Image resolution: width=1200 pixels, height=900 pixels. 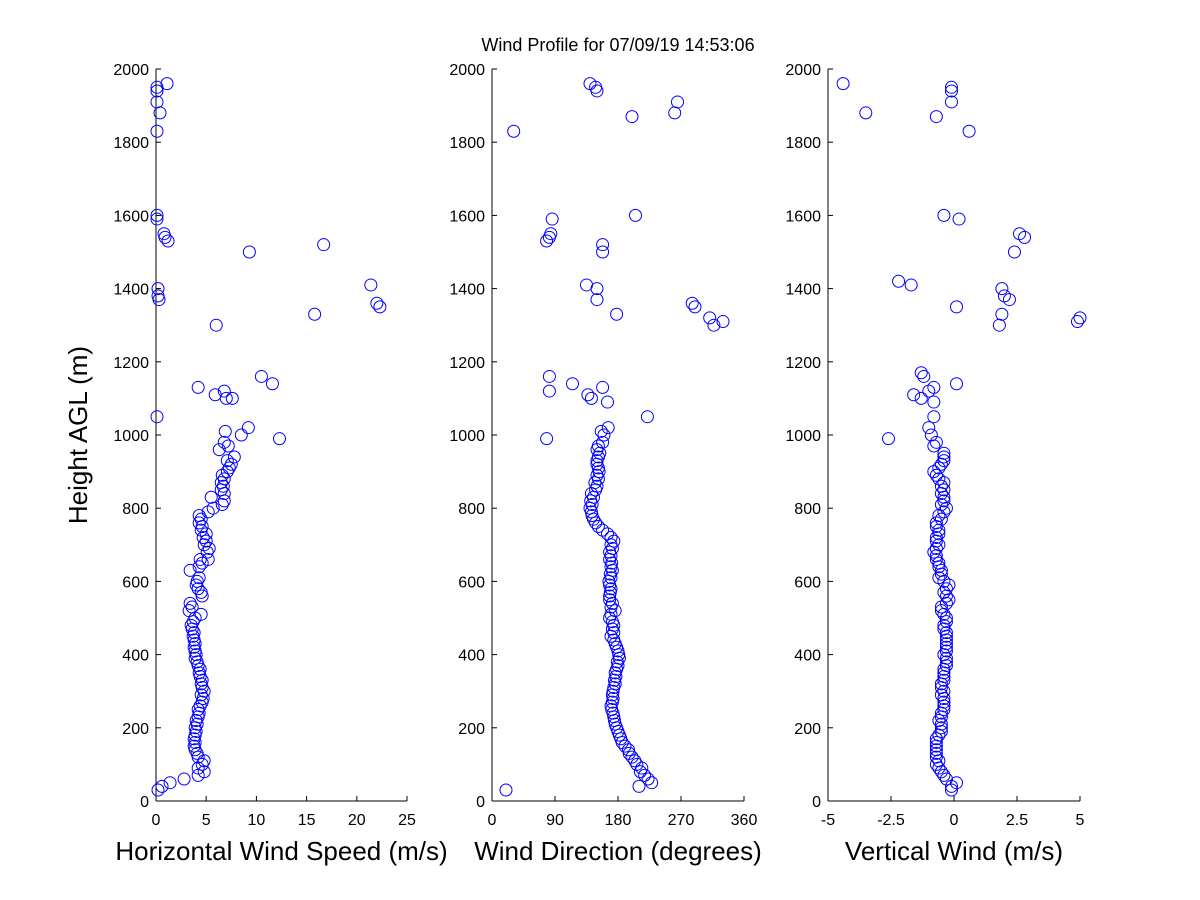 I want to click on x-tick-label: 180, so click(x=618, y=820).